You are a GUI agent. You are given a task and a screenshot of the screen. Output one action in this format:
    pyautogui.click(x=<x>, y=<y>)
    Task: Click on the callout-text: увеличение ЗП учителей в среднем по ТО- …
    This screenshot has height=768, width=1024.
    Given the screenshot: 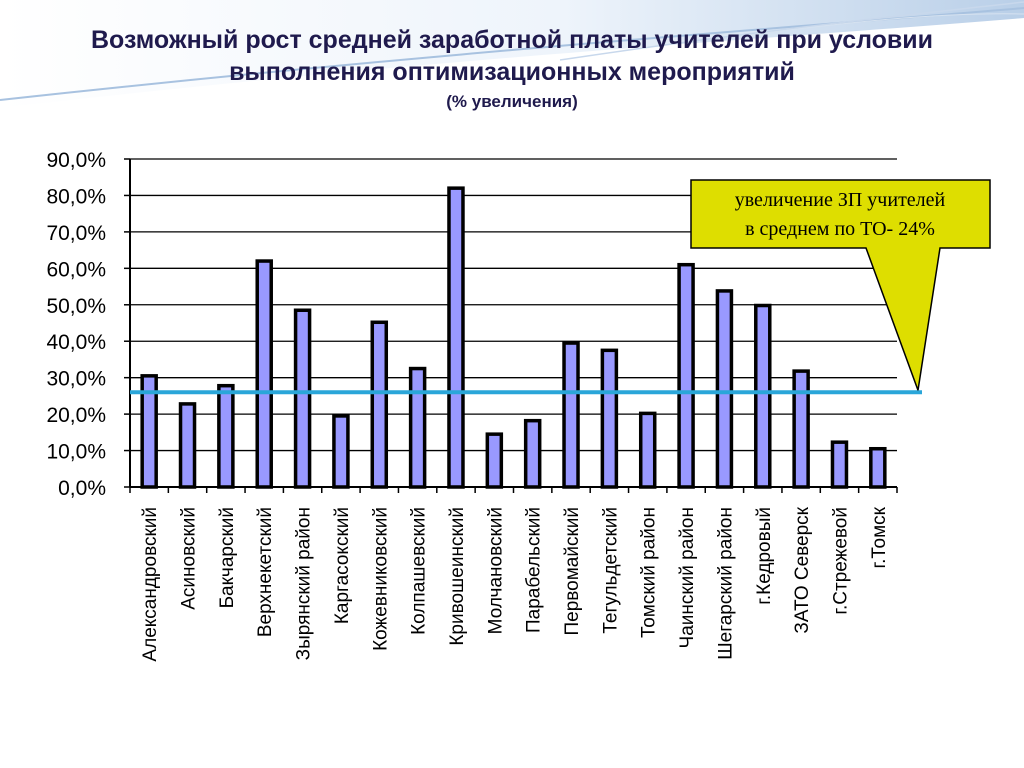 What is the action you would take?
    pyautogui.click(x=840, y=215)
    